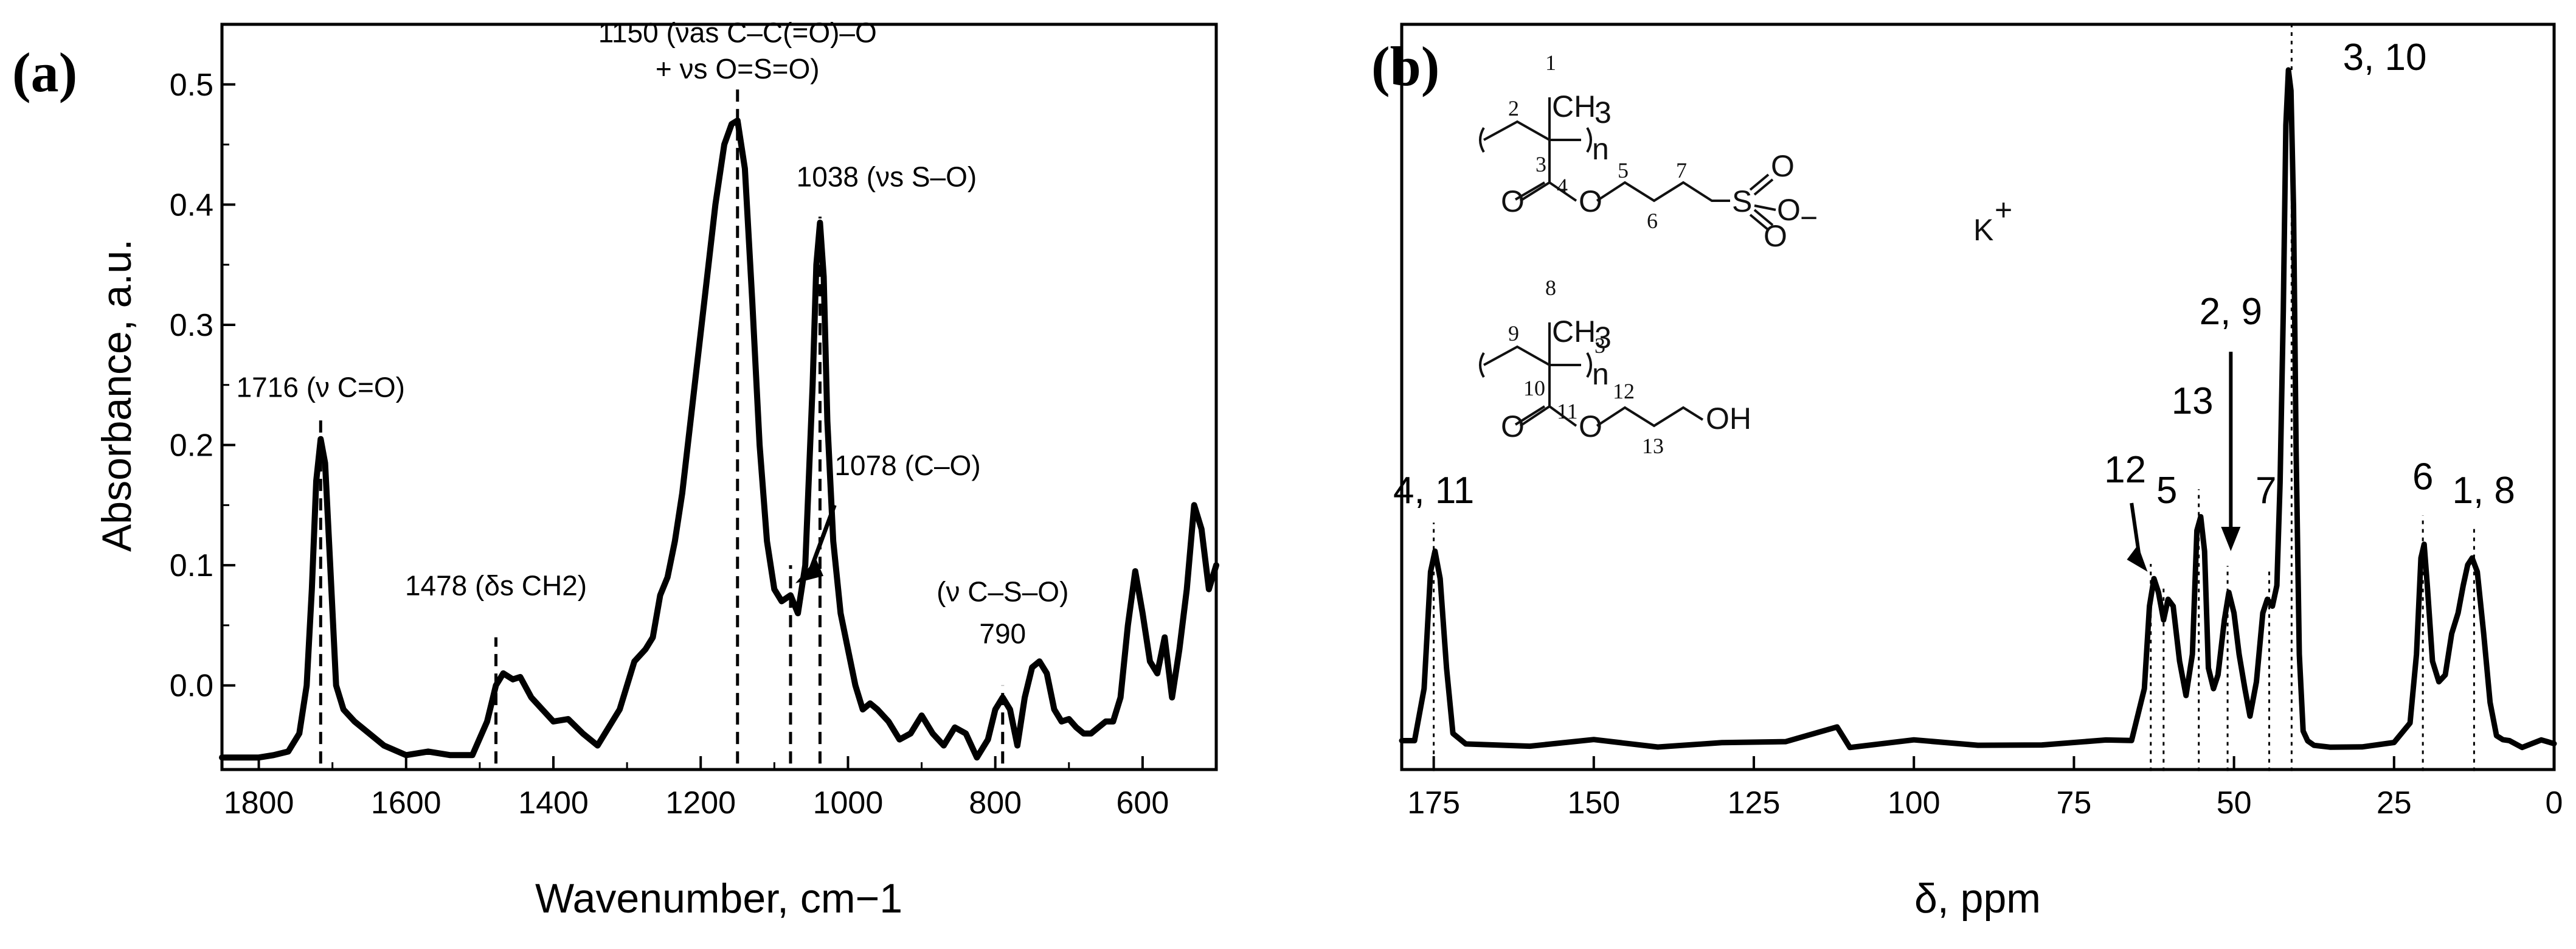  What do you see at coordinates (1728, 418) in the screenshot?
I see `hydroxyl: OH` at bounding box center [1728, 418].